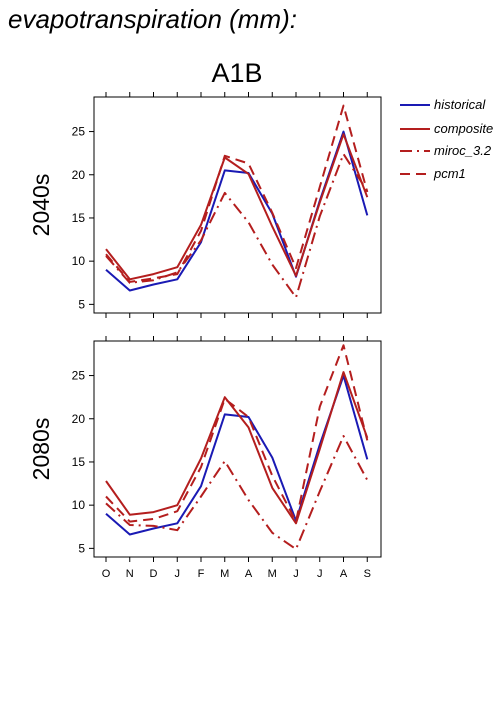 Image resolution: width=501 pixels, height=709 pixels. I want to click on x-tick-label: F, so click(201, 574).